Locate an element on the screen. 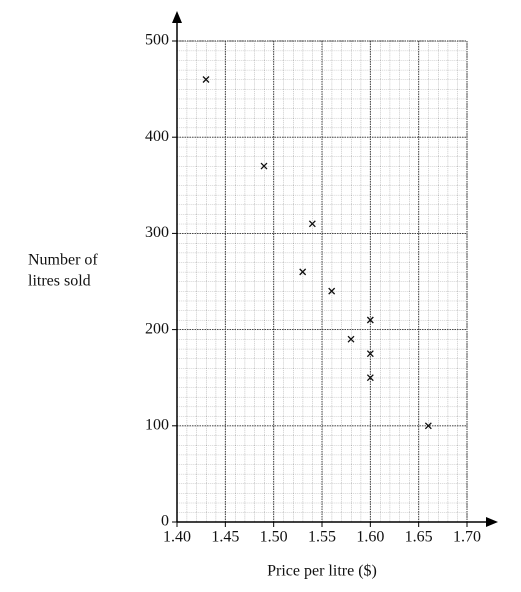 This screenshot has width=521, height=592. y-axis-label: Number of is located at coordinates (63, 260).